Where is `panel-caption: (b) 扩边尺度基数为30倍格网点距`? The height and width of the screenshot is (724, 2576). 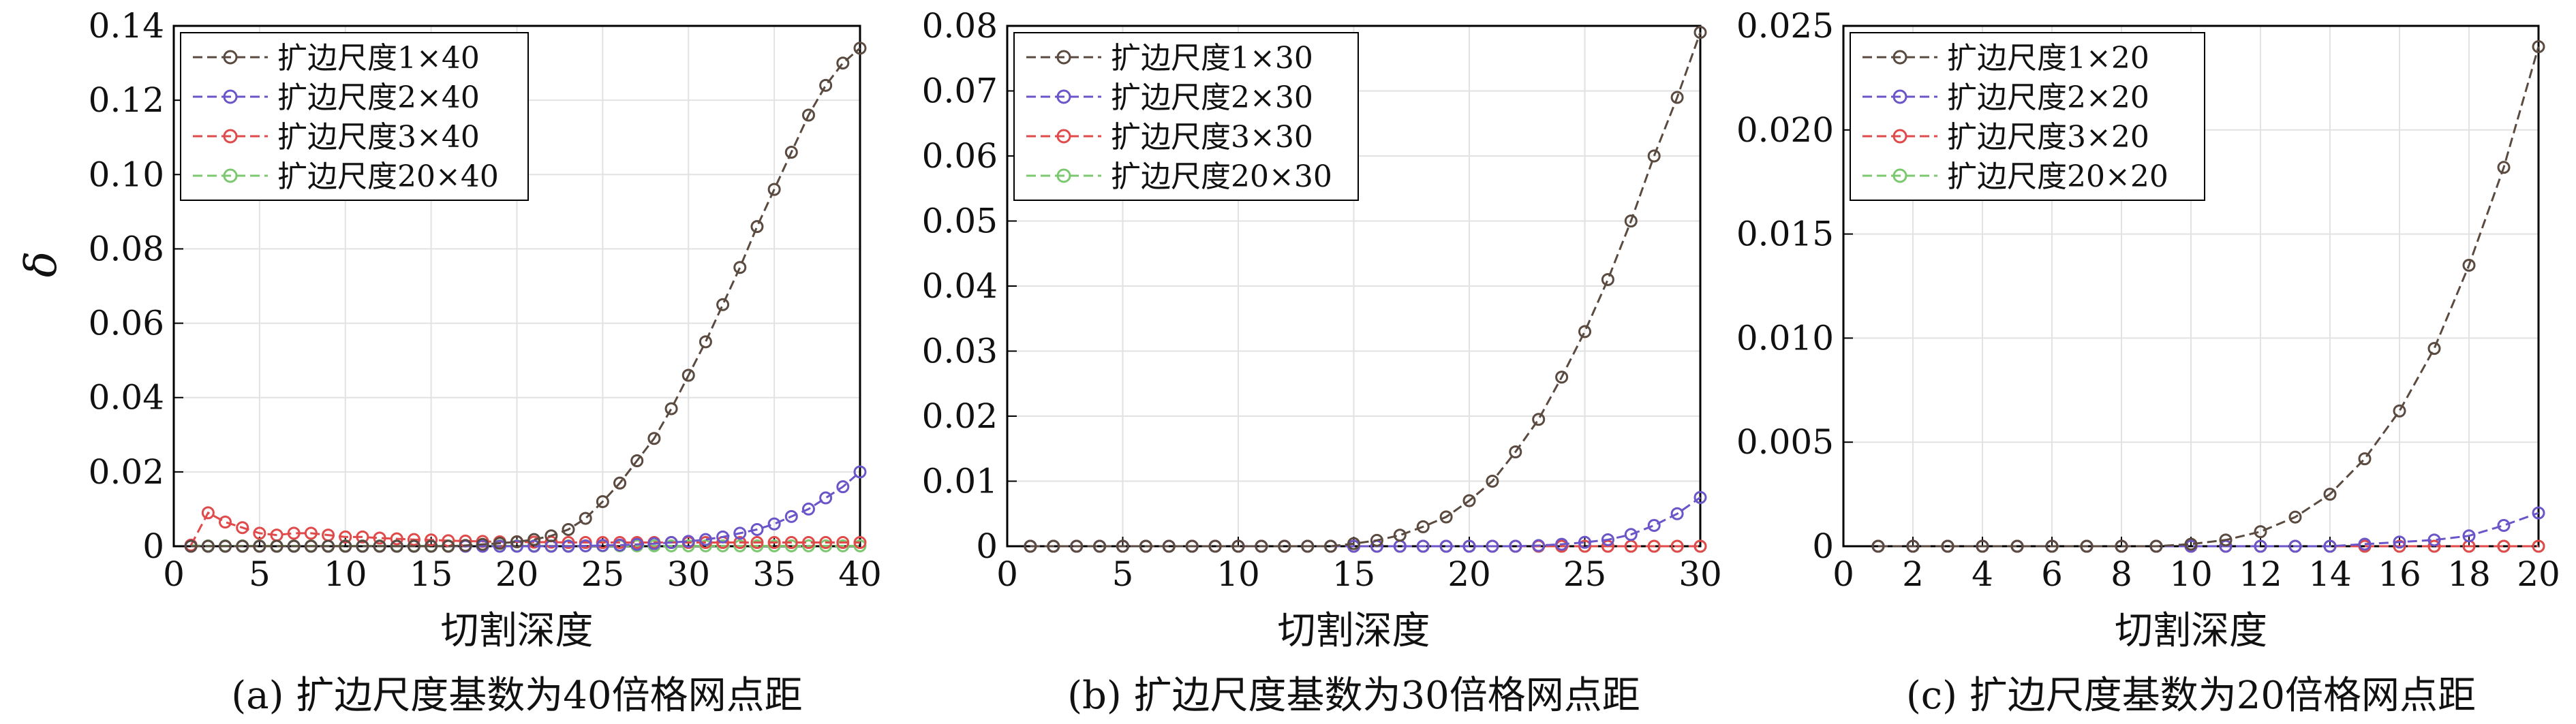
panel-caption: (b) 扩边尺度基数为30倍格网点距 is located at coordinates (1353, 696).